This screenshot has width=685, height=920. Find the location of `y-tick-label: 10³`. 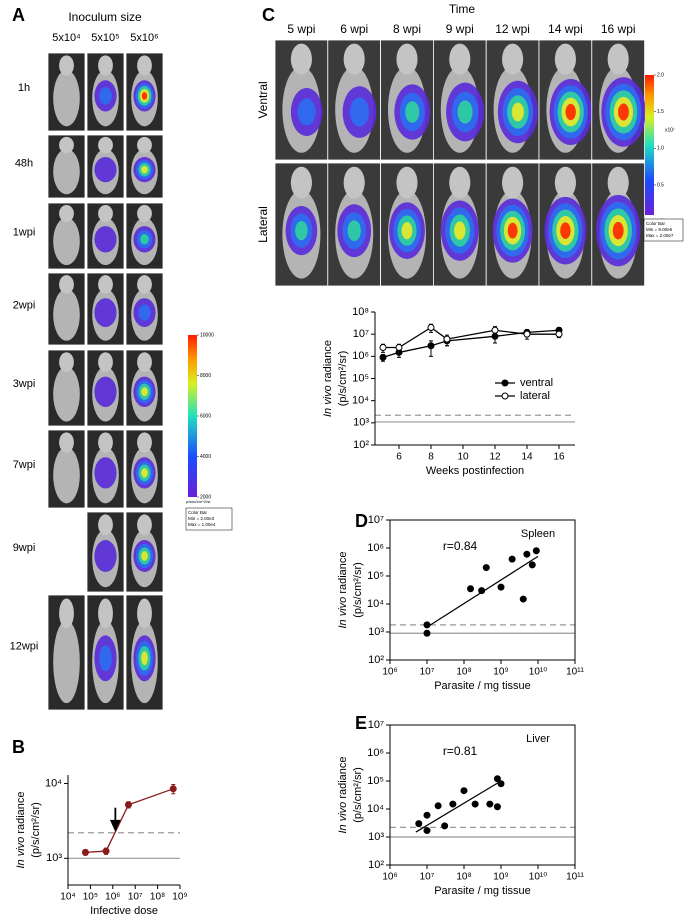

y-tick-label: 10³ is located at coordinates (361, 423).